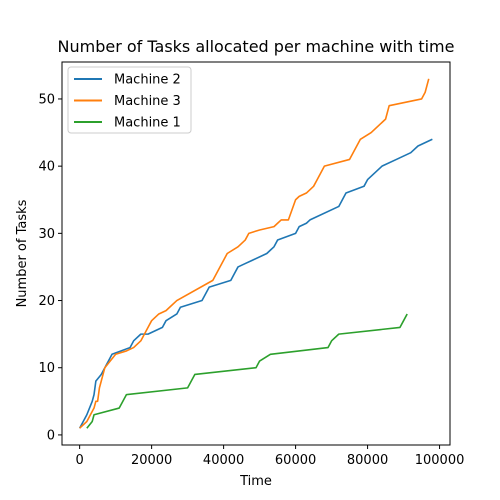  Describe the element at coordinates (295, 460) in the screenshot. I see `x-tick-label: 60000` at that location.